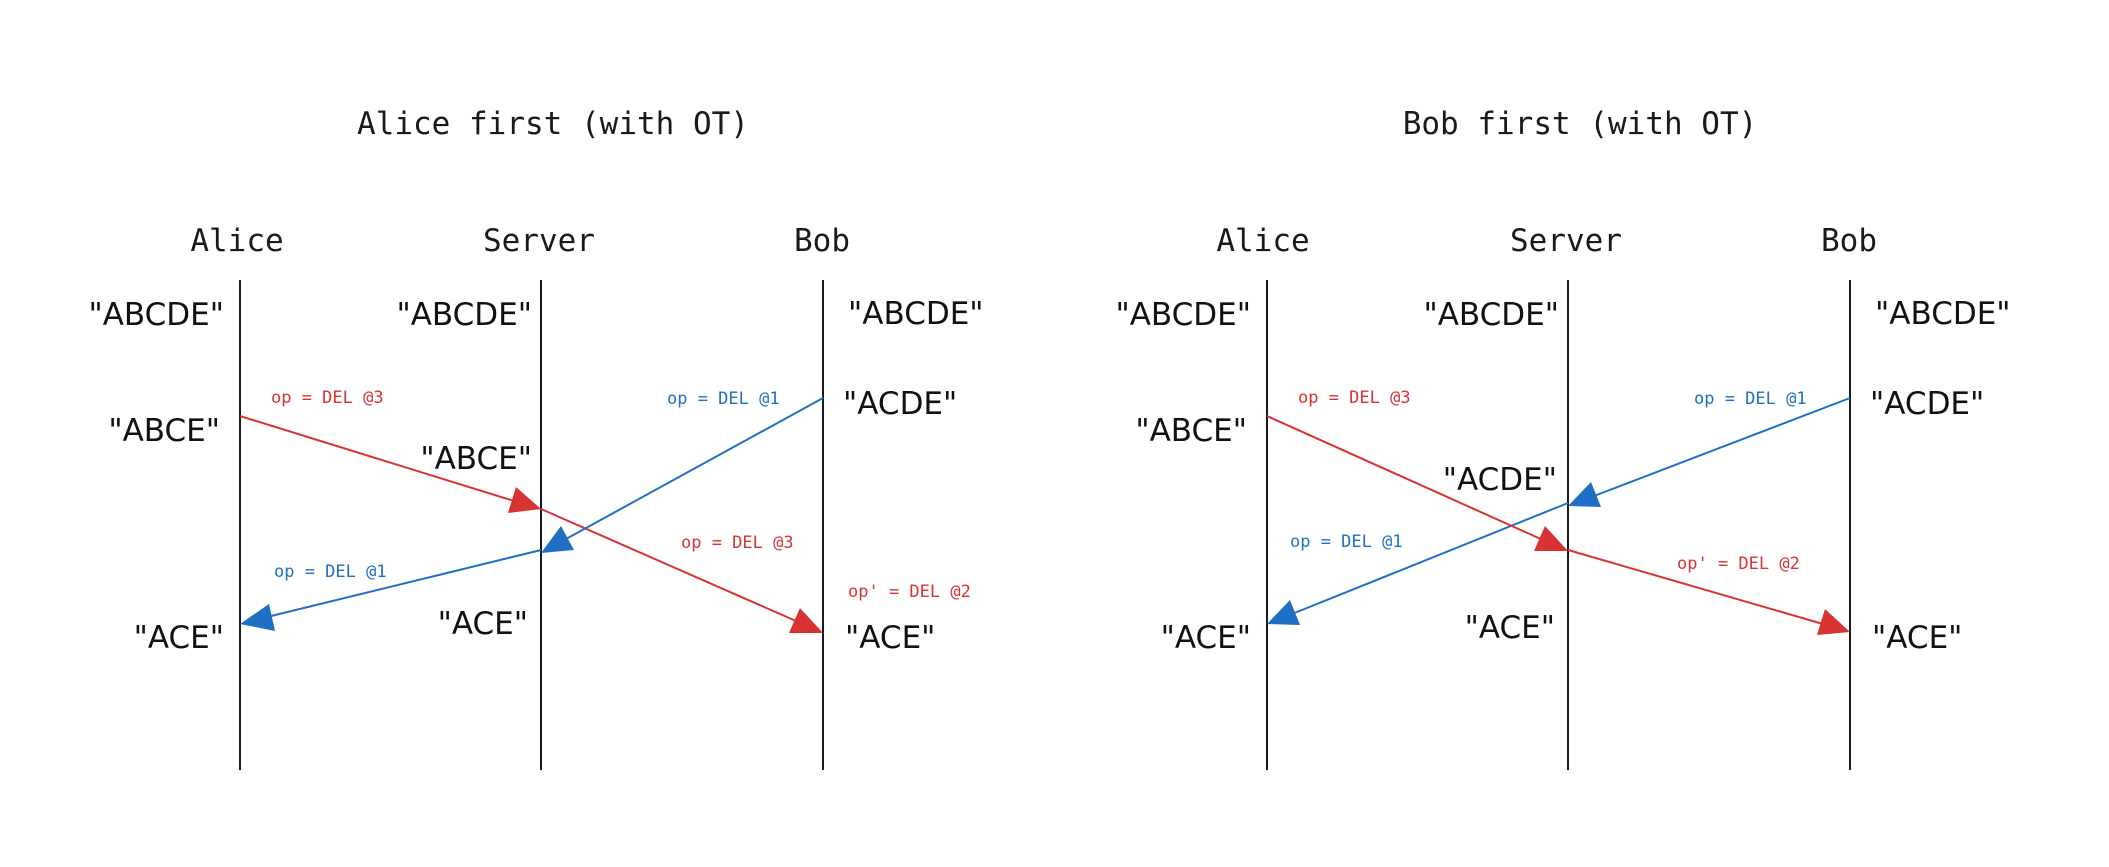  What do you see at coordinates (1500, 480) in the screenshot?
I see `server-state-mid: "ACDE"` at bounding box center [1500, 480].